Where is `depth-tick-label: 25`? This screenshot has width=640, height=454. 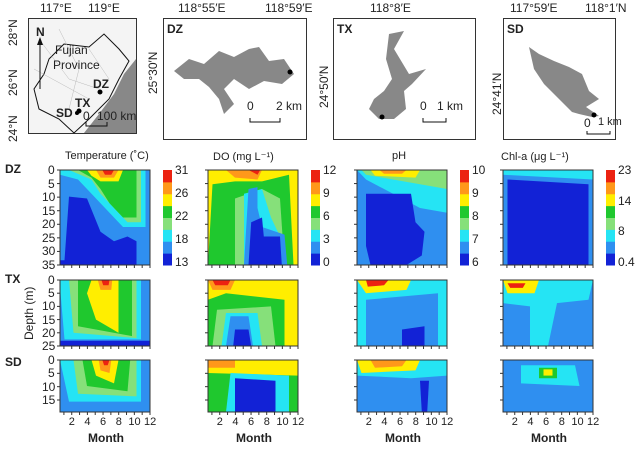
depth-tick-label: 25 is located at coordinates (49, 346).